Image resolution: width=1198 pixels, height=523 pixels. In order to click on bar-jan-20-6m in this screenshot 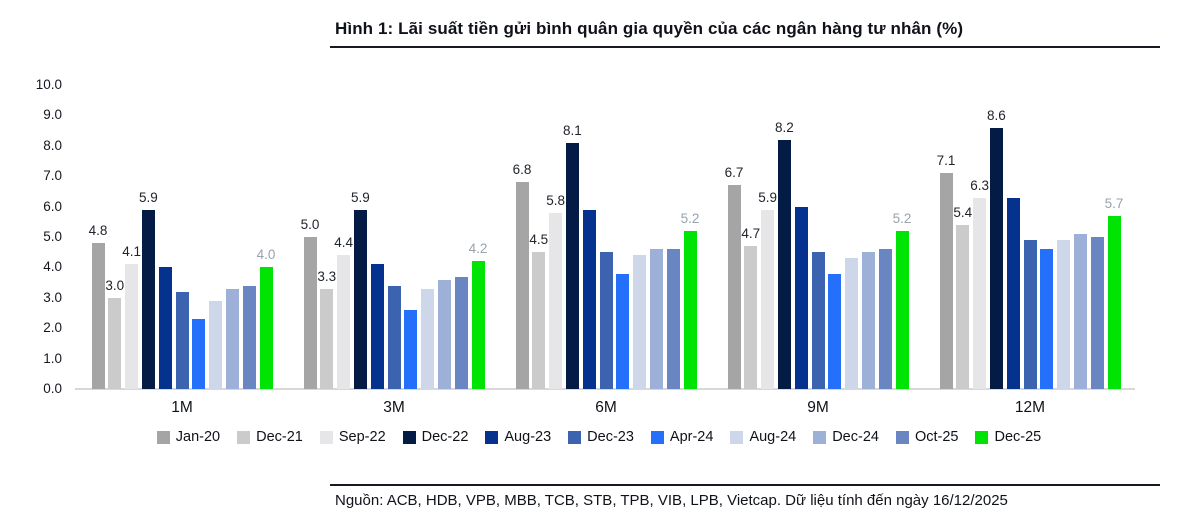, I will do `click(522, 285)`.